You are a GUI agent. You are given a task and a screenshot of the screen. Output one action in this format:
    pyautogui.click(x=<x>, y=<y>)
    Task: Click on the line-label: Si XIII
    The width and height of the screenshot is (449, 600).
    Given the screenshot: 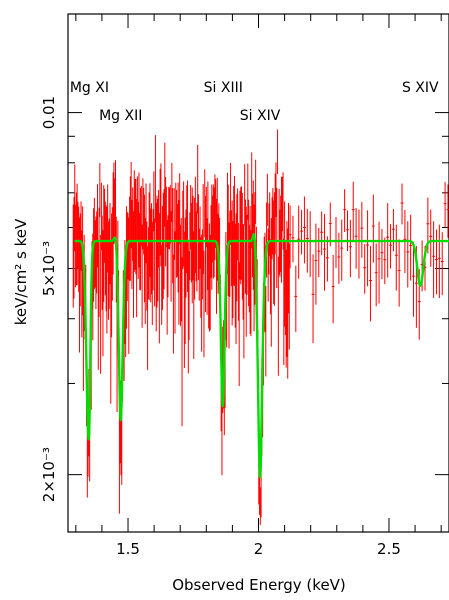 What is the action you would take?
    pyautogui.click(x=223, y=88)
    